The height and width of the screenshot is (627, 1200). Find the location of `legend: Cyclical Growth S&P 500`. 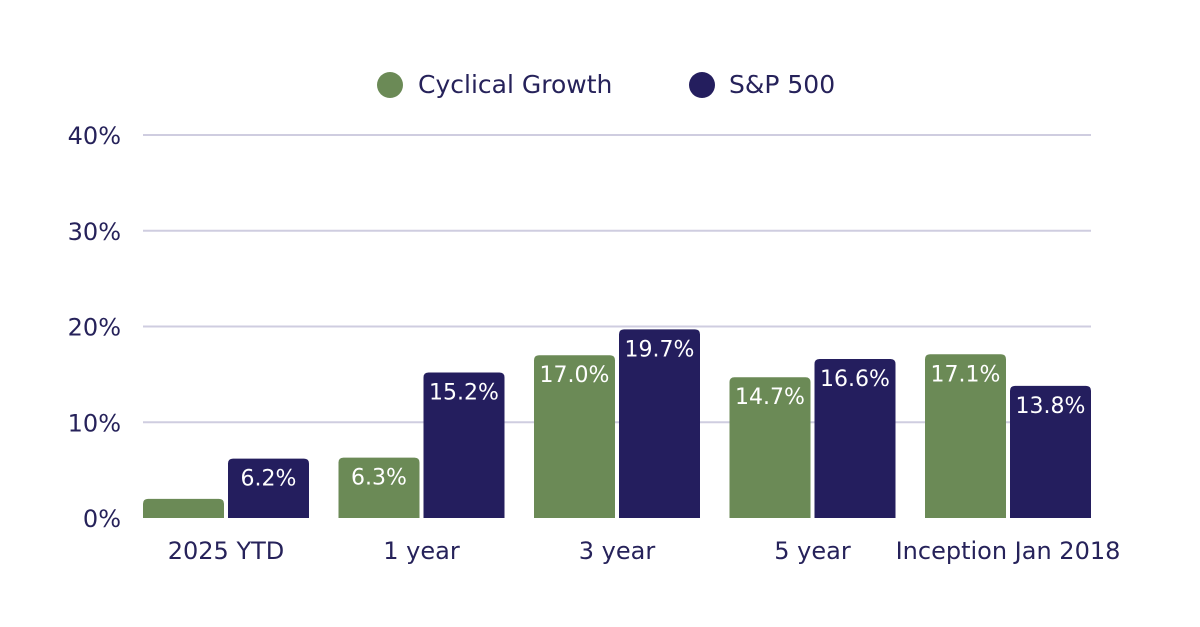

legend: Cyclical Growth S&P 500 is located at coordinates (606, 84).